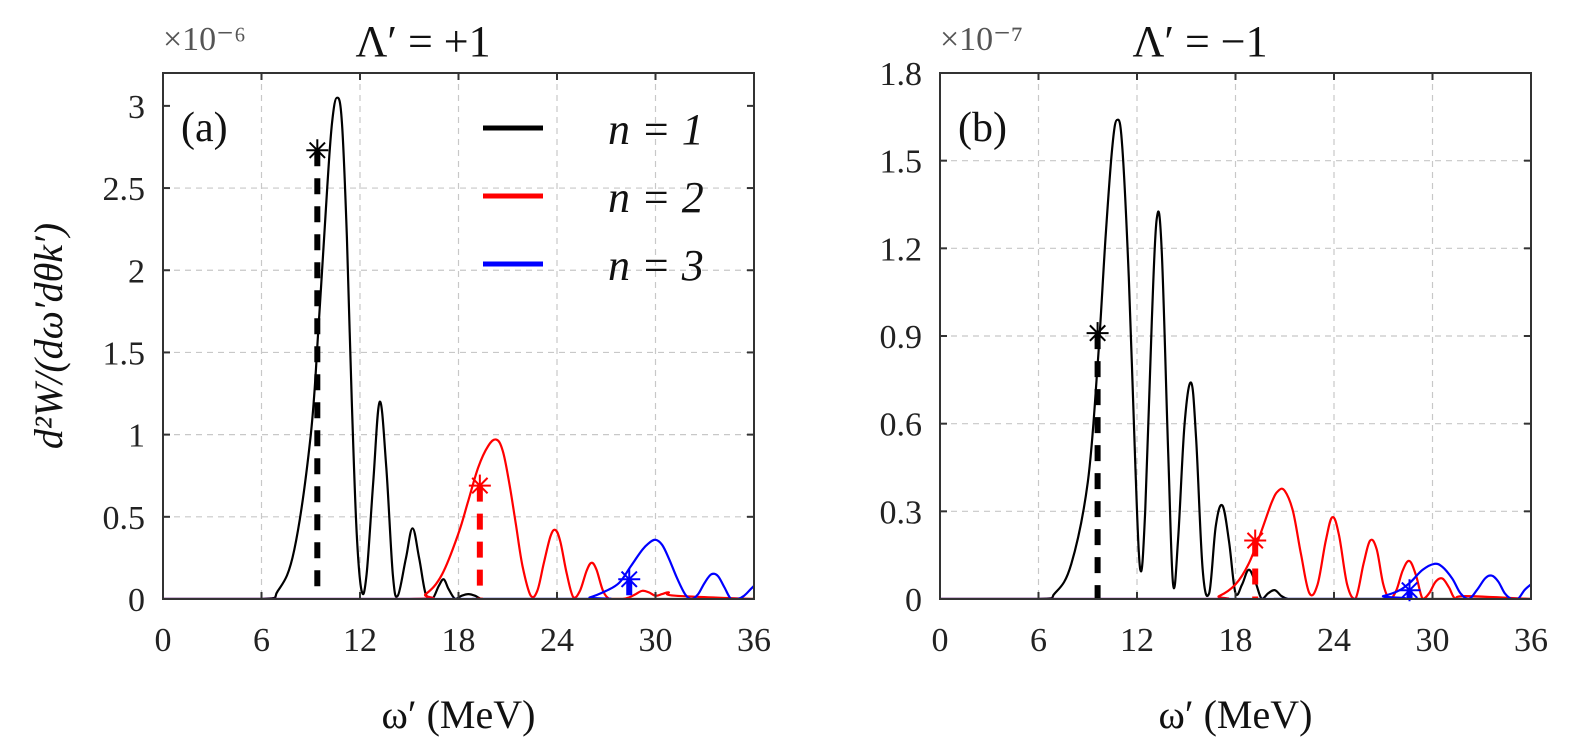 The height and width of the screenshot is (747, 1578). What do you see at coordinates (204, 128) in the screenshot?
I see `panel-a-label: (a)` at bounding box center [204, 128].